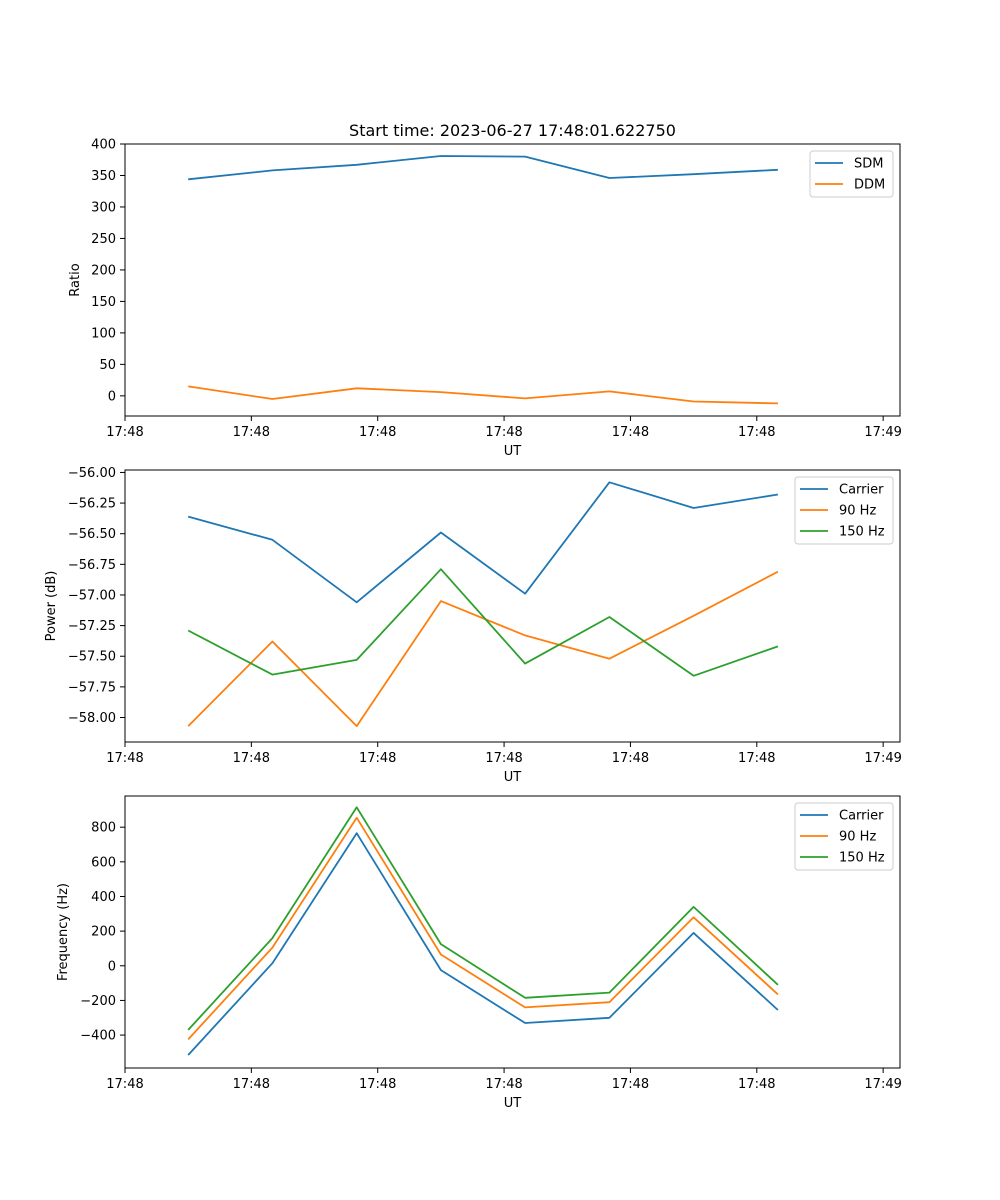 This screenshot has width=1000, height=1200. Describe the element at coordinates (92, 657) in the screenshot. I see `y-tick-label: −57.50` at that location.